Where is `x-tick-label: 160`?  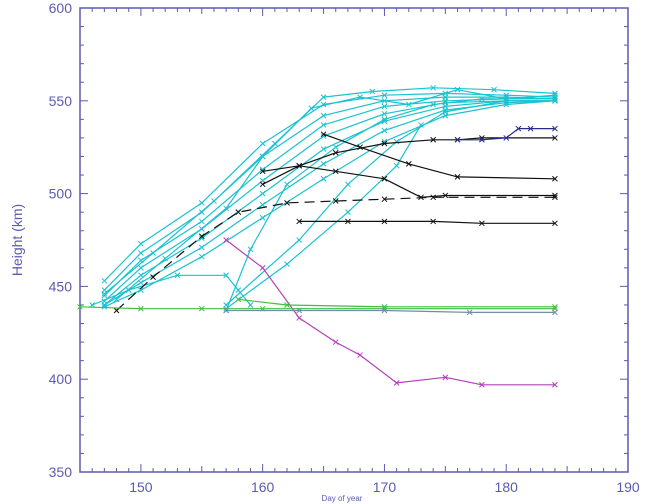
x-tick-label: 160 is located at coordinates (263, 487).